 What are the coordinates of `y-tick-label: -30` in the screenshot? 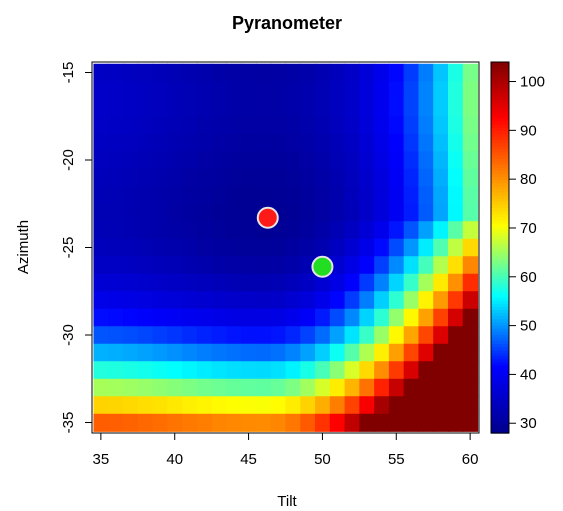 It's located at (68, 335).